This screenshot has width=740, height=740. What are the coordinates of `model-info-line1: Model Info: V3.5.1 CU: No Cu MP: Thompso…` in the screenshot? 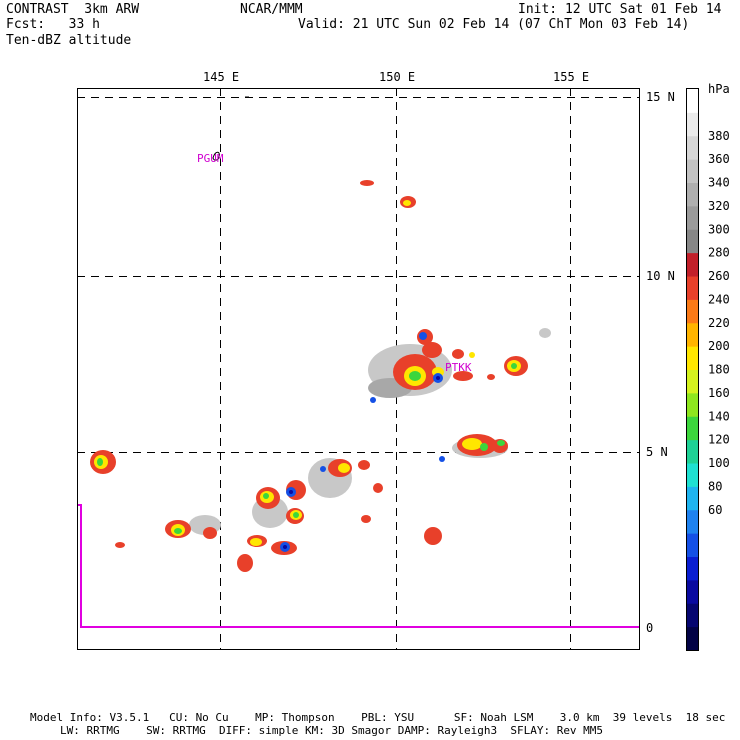 It's located at (378, 717).